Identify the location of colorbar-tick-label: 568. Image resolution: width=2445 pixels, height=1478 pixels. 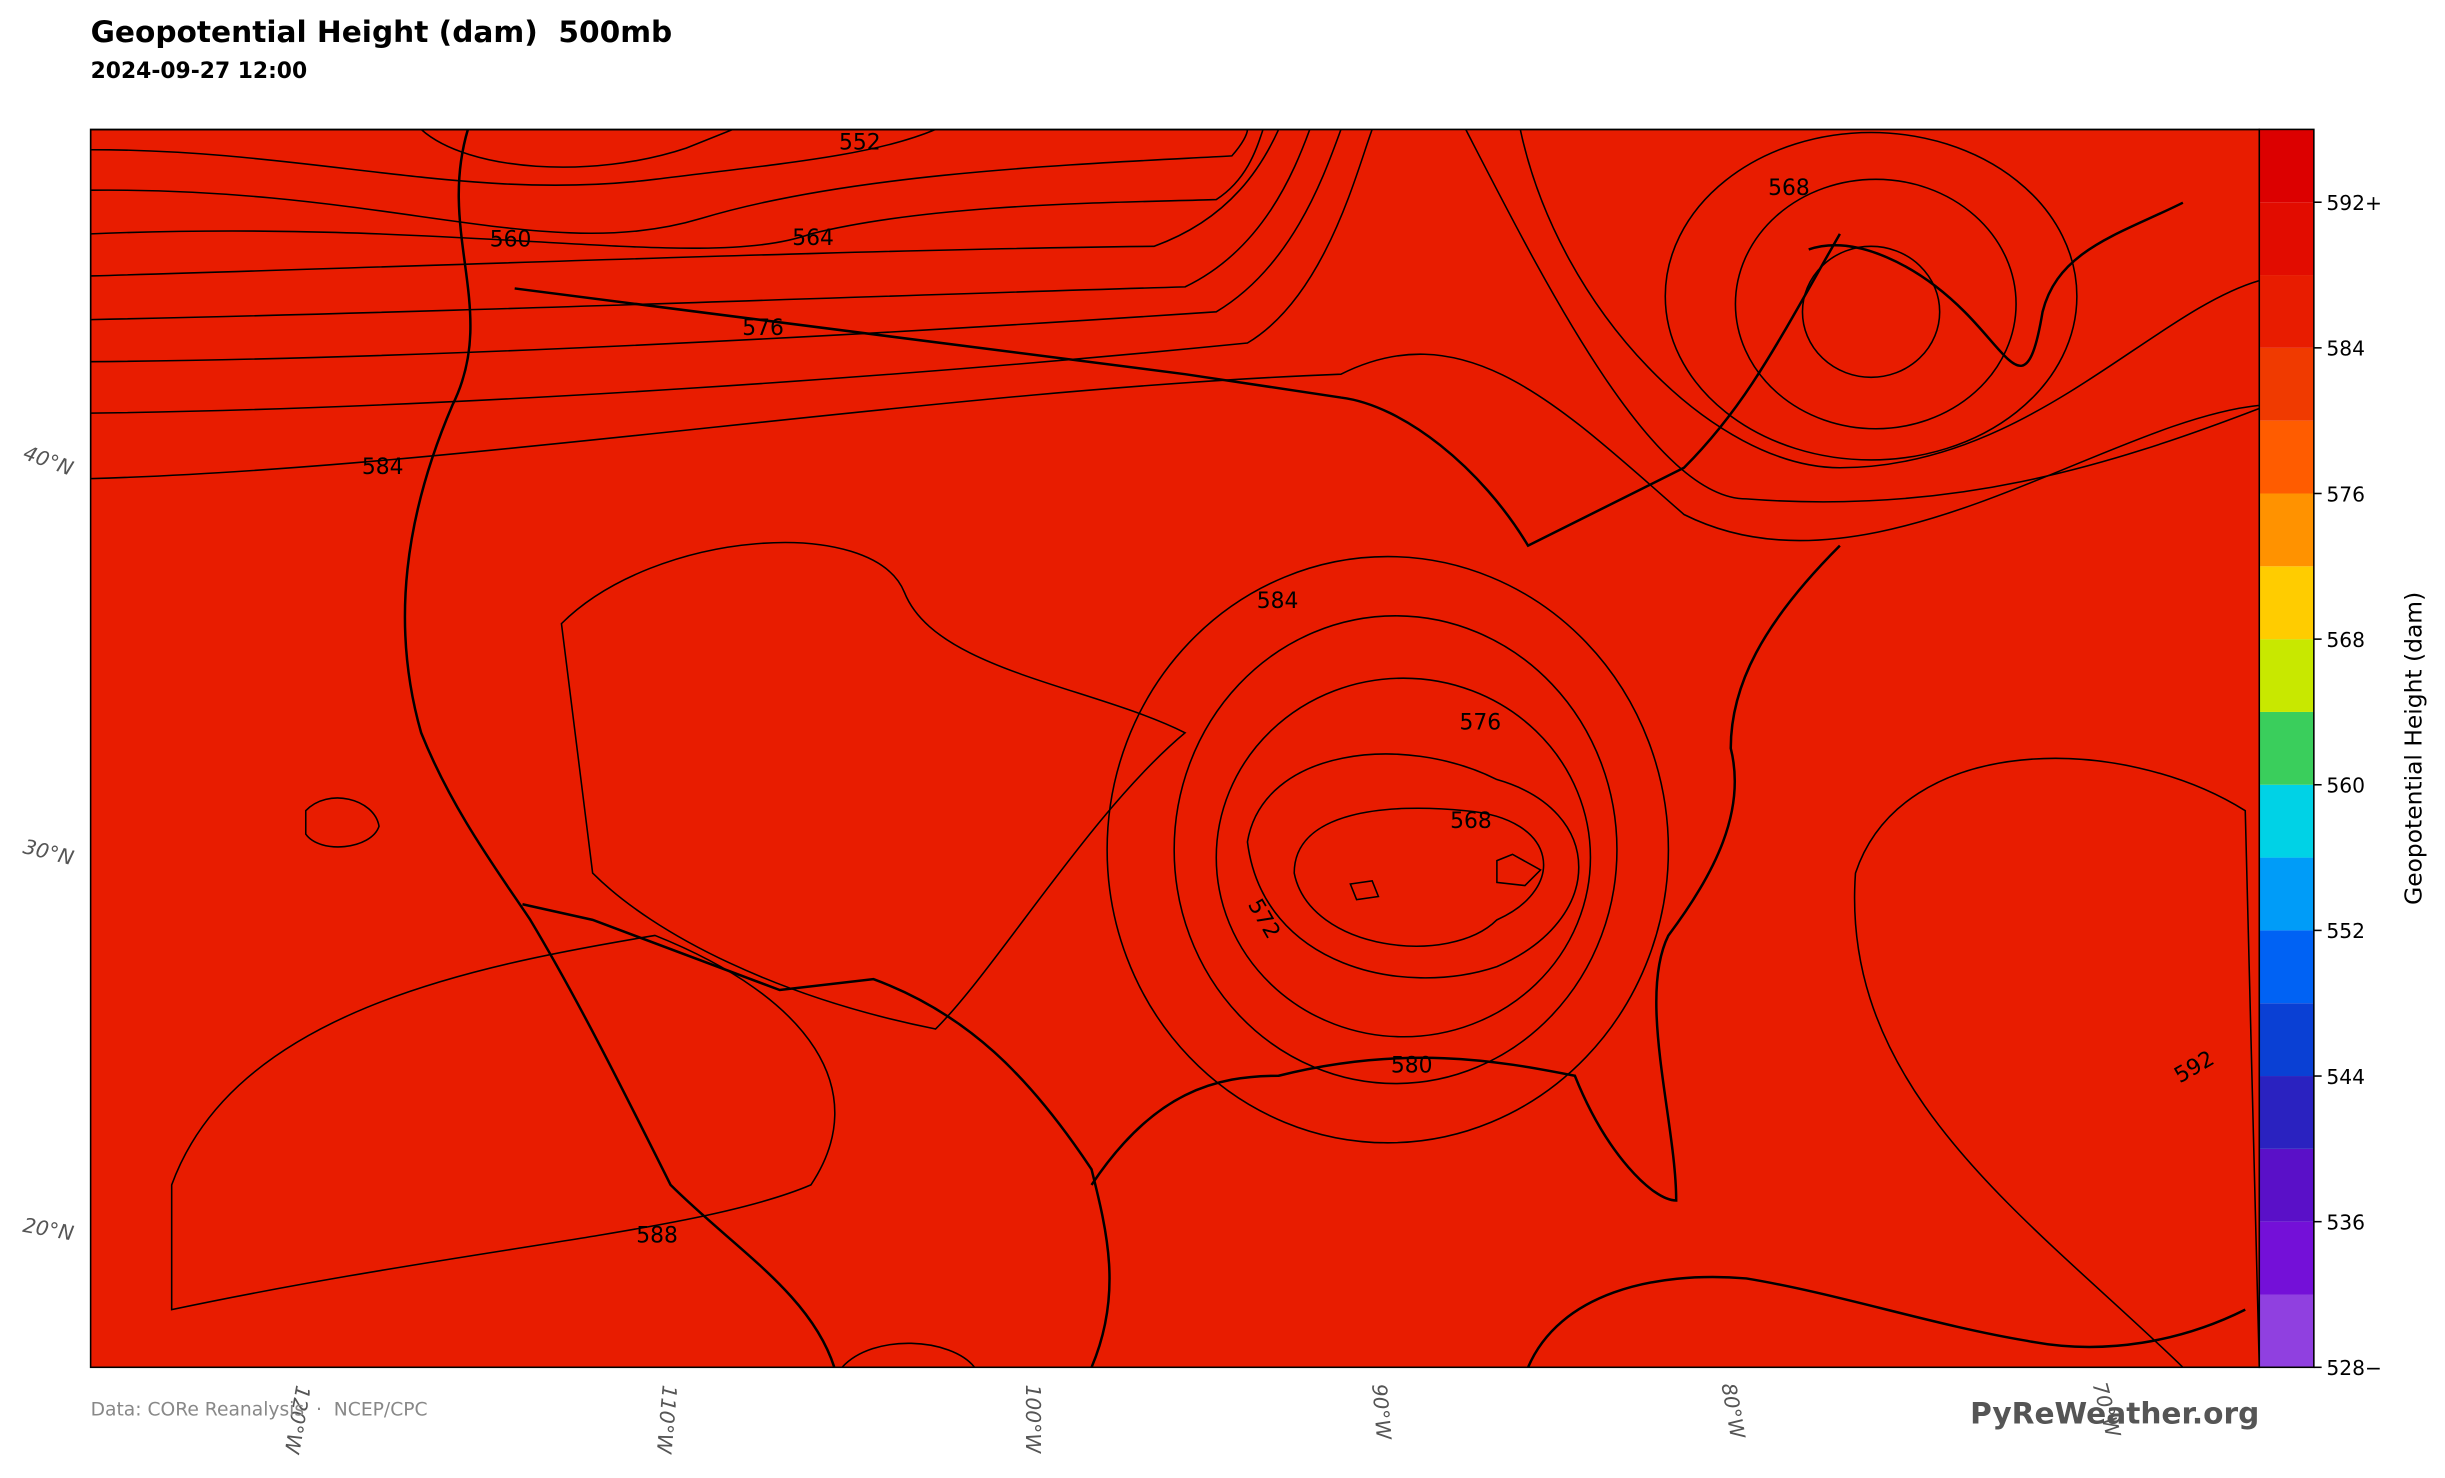
(2345, 640).